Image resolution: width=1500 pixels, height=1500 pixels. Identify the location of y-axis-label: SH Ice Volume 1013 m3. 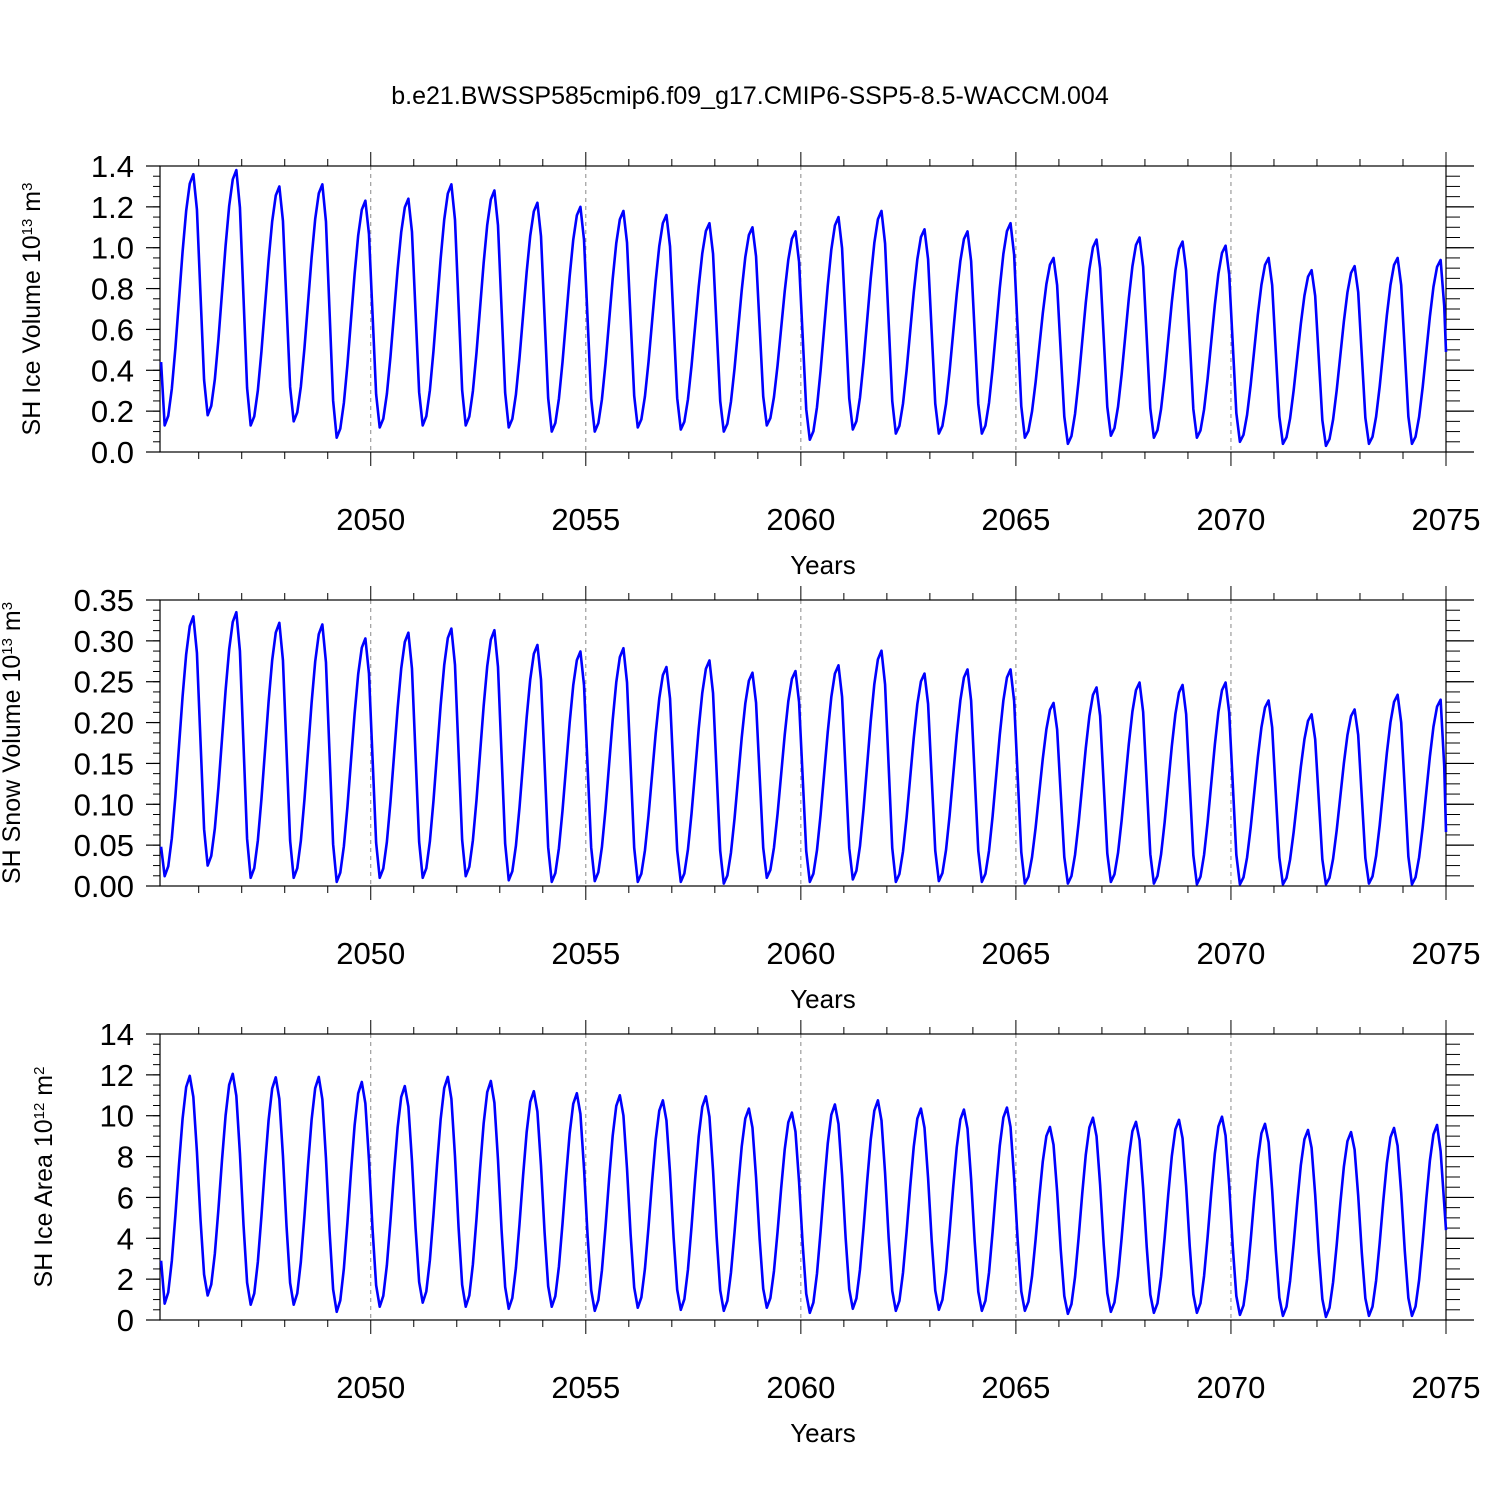
(32, 309).